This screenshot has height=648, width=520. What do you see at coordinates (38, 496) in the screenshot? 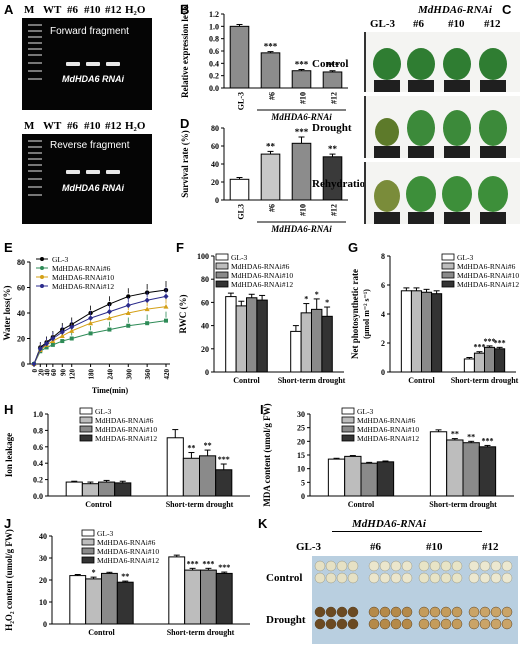
I see `y-tick-label: 0.0` at bounding box center [38, 496].